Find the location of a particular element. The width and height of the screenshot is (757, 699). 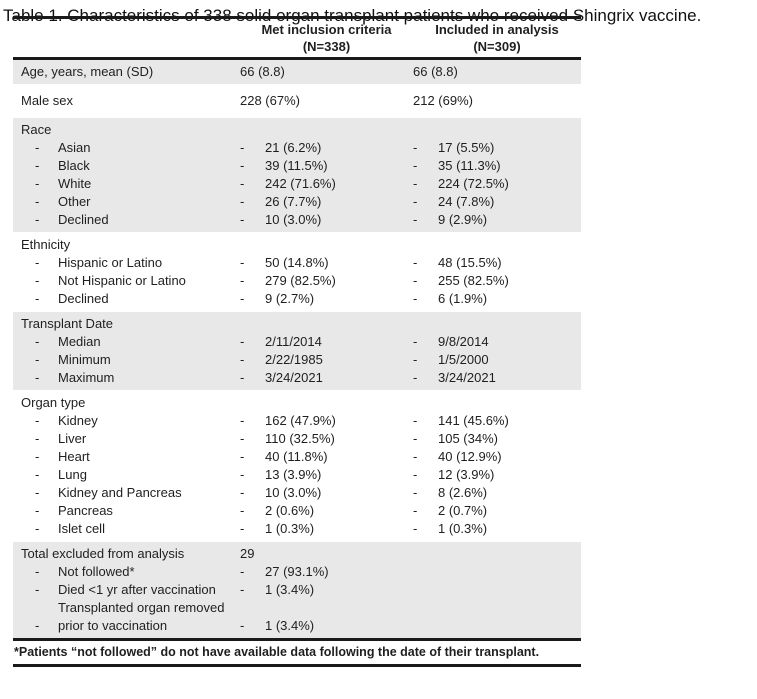

row-label: Not Hispanic or Latino is located at coordinates (122, 280).